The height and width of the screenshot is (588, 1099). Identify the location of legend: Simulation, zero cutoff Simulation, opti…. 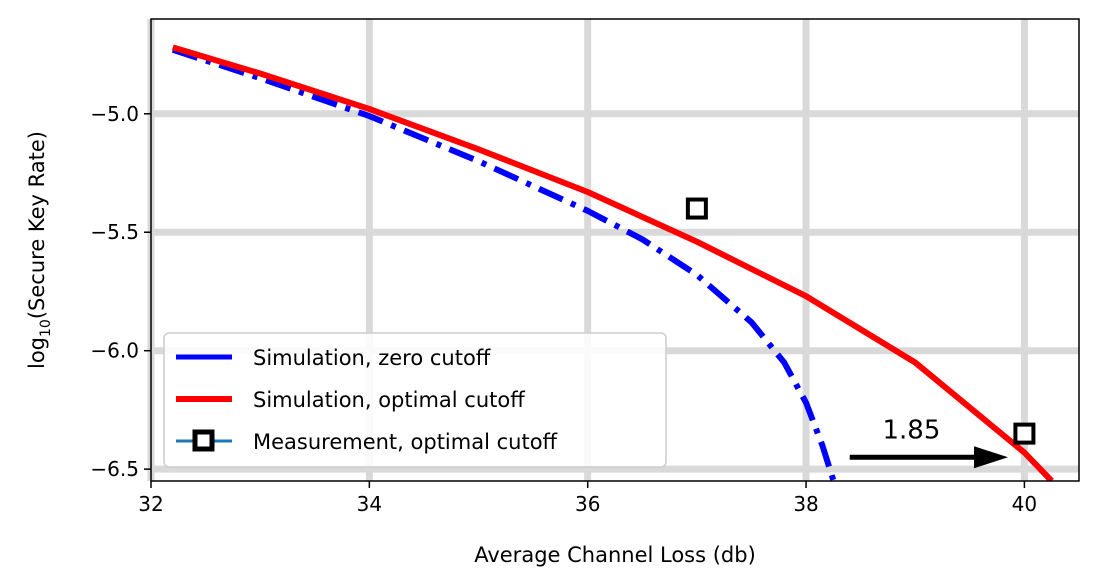
(415, 400).